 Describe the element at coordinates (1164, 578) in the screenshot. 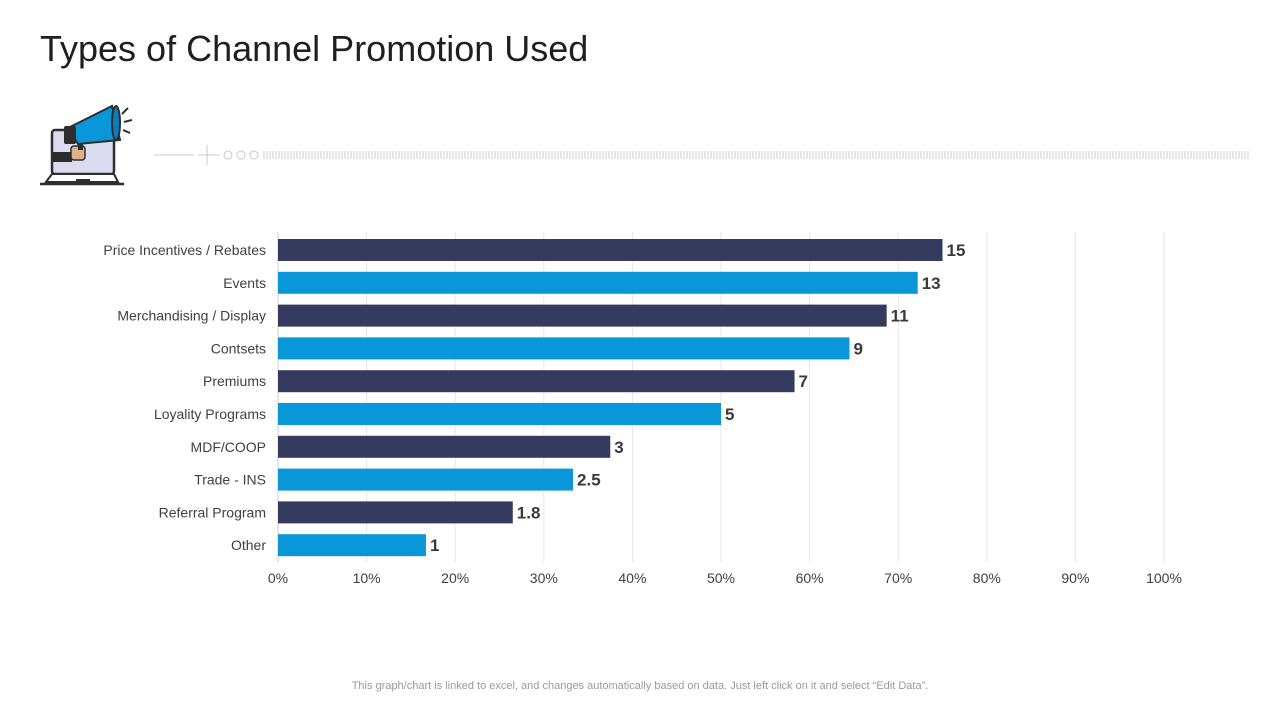

I see `x-tick-label: 100%` at that location.